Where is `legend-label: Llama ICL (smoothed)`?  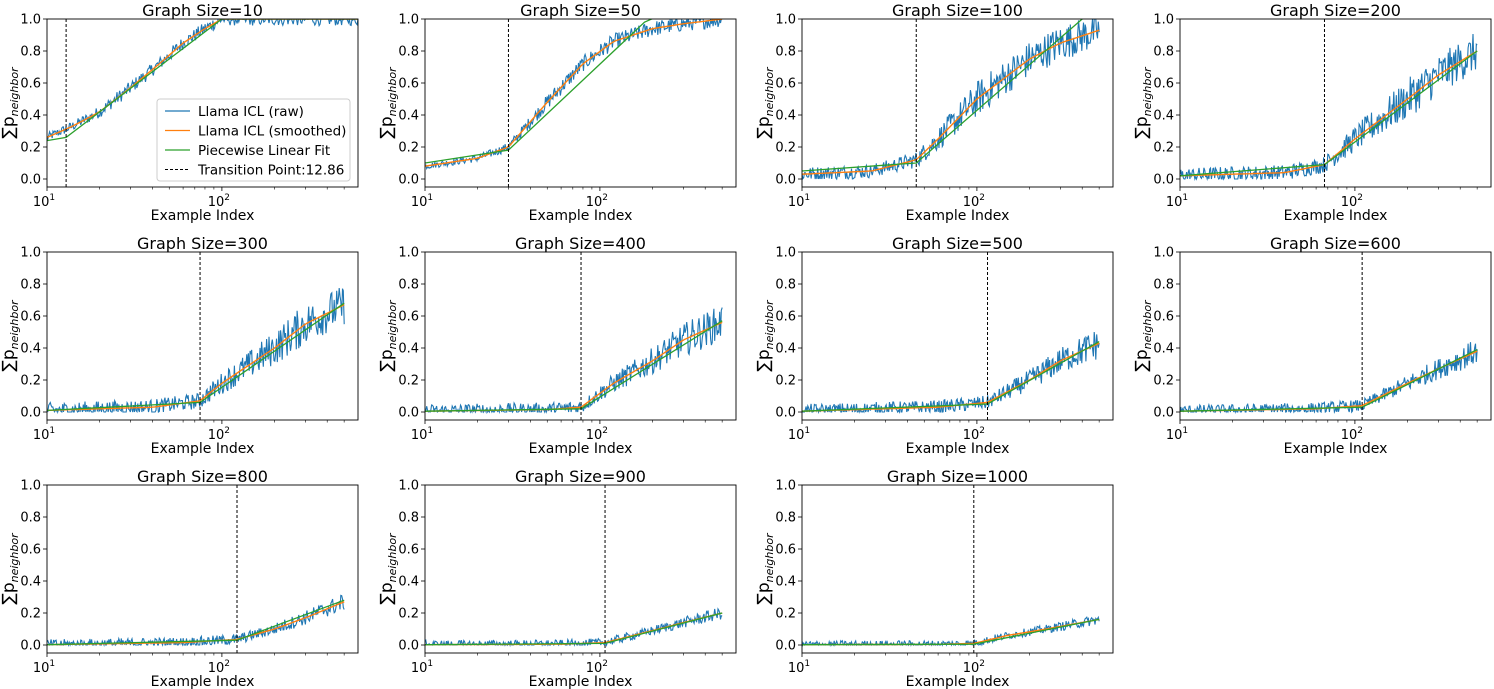
legend-label: Llama ICL (smoothed) is located at coordinates (272, 132).